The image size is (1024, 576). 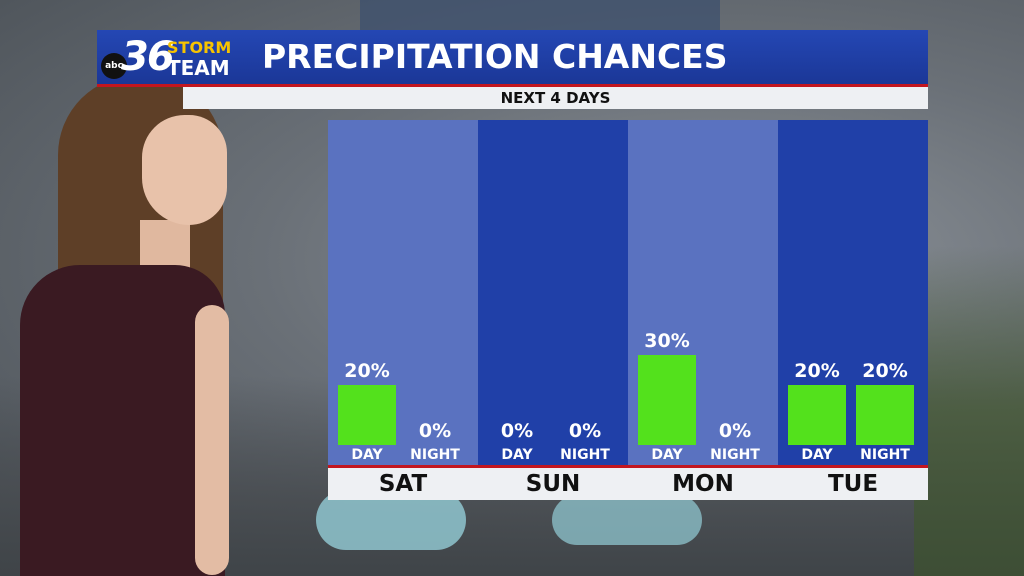 I want to click on value-label-sun-day: 0%, so click(x=517, y=431).